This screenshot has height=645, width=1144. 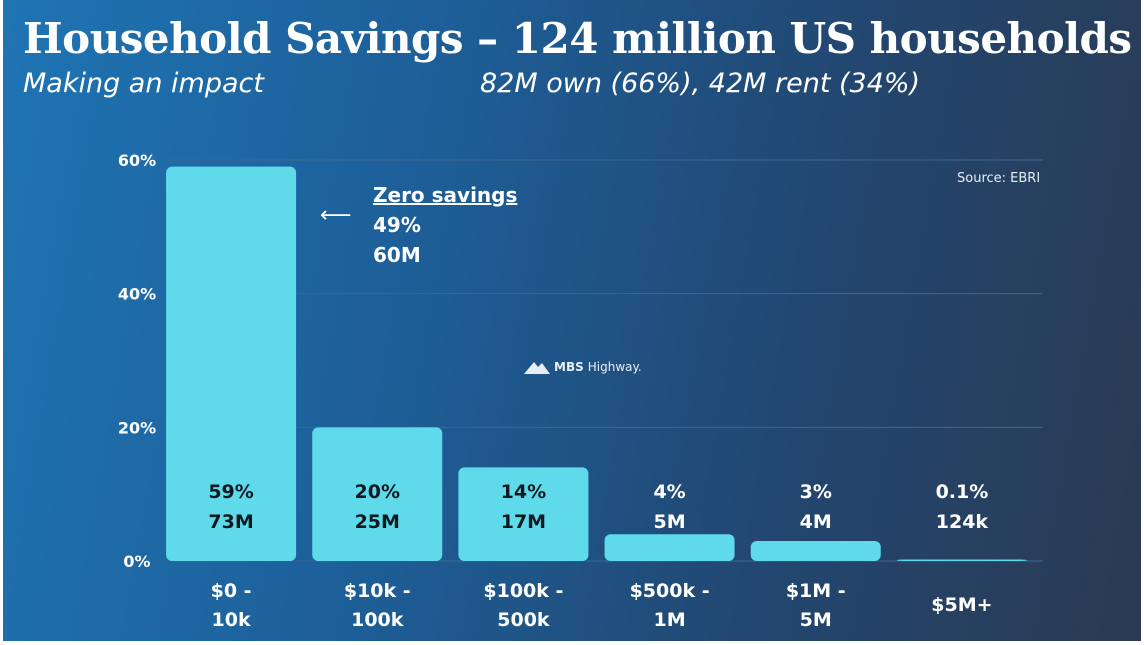 I want to click on slide-subtitle: Making an impact, so click(x=143, y=83).